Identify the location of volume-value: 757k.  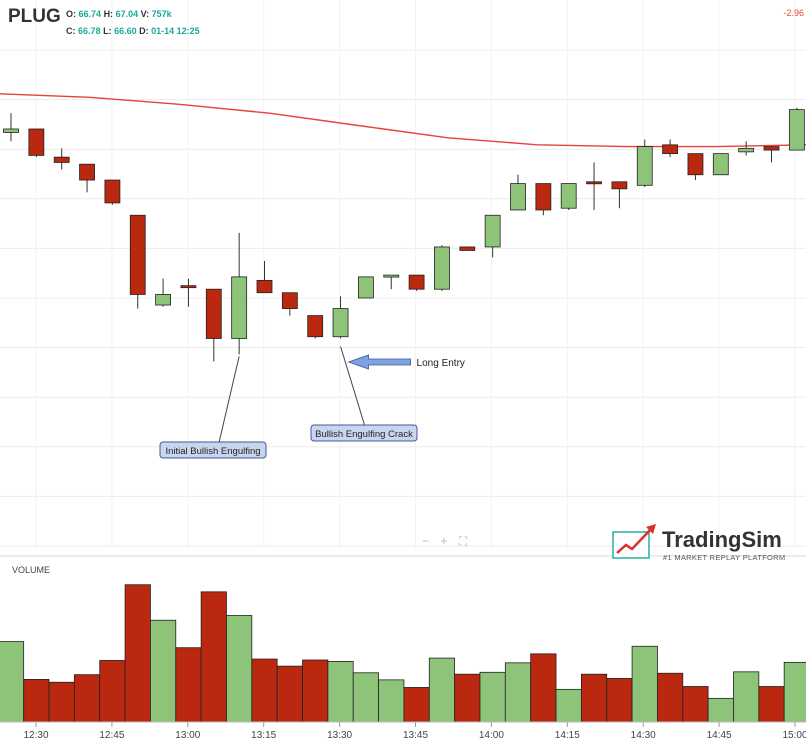
(161, 14).